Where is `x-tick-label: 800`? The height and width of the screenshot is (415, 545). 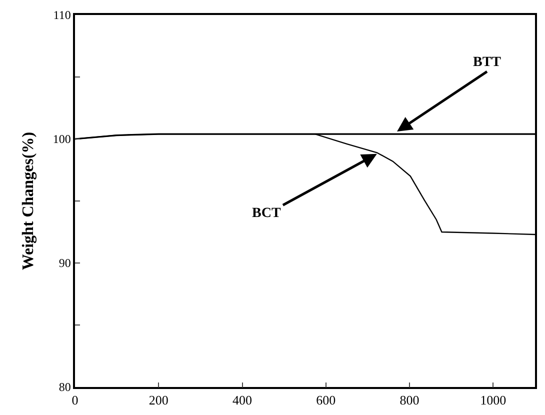 x-tick-label: 800 is located at coordinates (410, 400).